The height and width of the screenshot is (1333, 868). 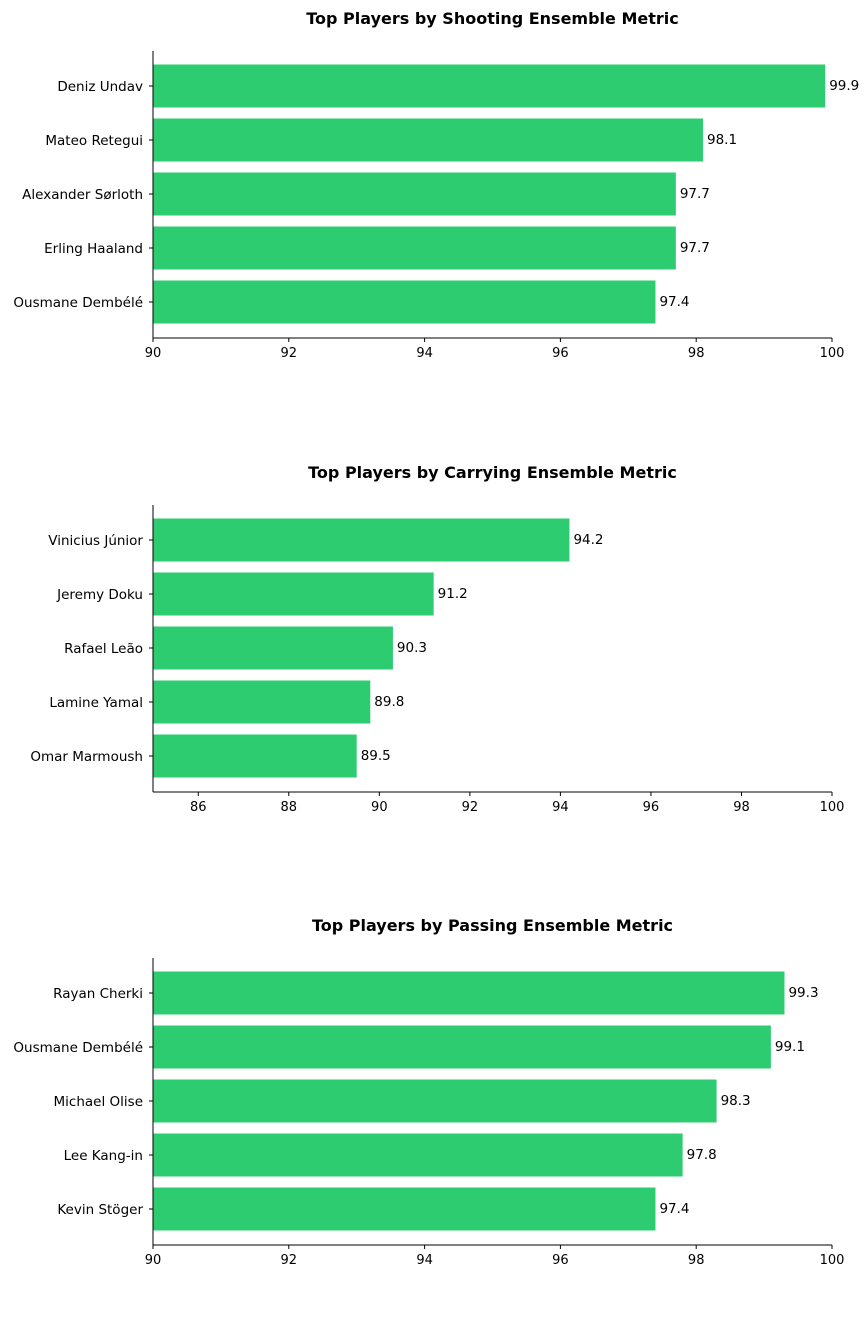 What do you see at coordinates (289, 807) in the screenshot?
I see `x-tick-label: 88` at bounding box center [289, 807].